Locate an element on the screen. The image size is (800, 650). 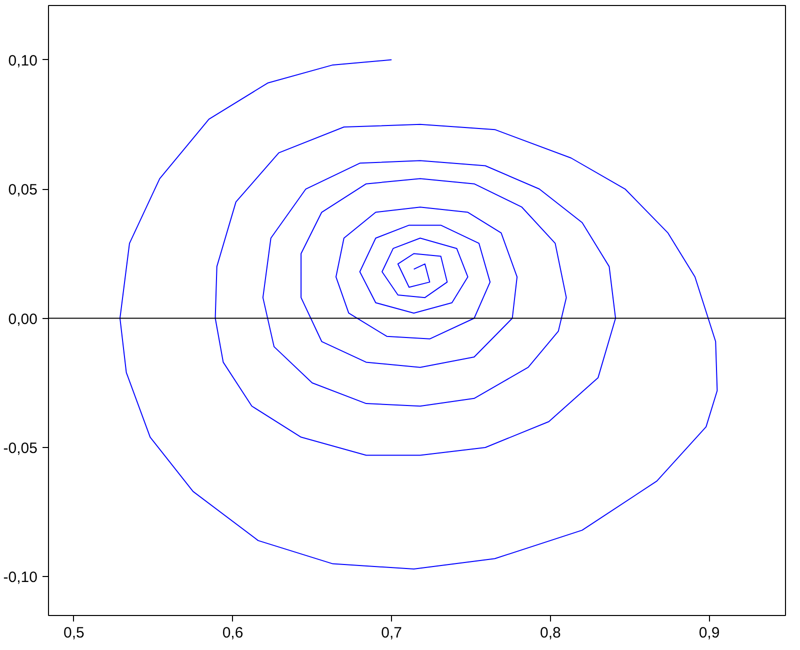
x-tick-label: 0,9 is located at coordinates (709, 633).